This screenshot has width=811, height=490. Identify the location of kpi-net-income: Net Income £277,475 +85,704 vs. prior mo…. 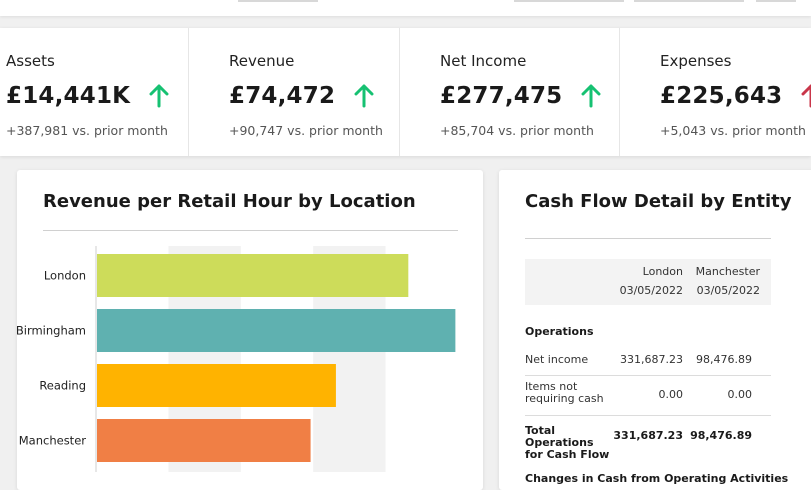
(510, 92).